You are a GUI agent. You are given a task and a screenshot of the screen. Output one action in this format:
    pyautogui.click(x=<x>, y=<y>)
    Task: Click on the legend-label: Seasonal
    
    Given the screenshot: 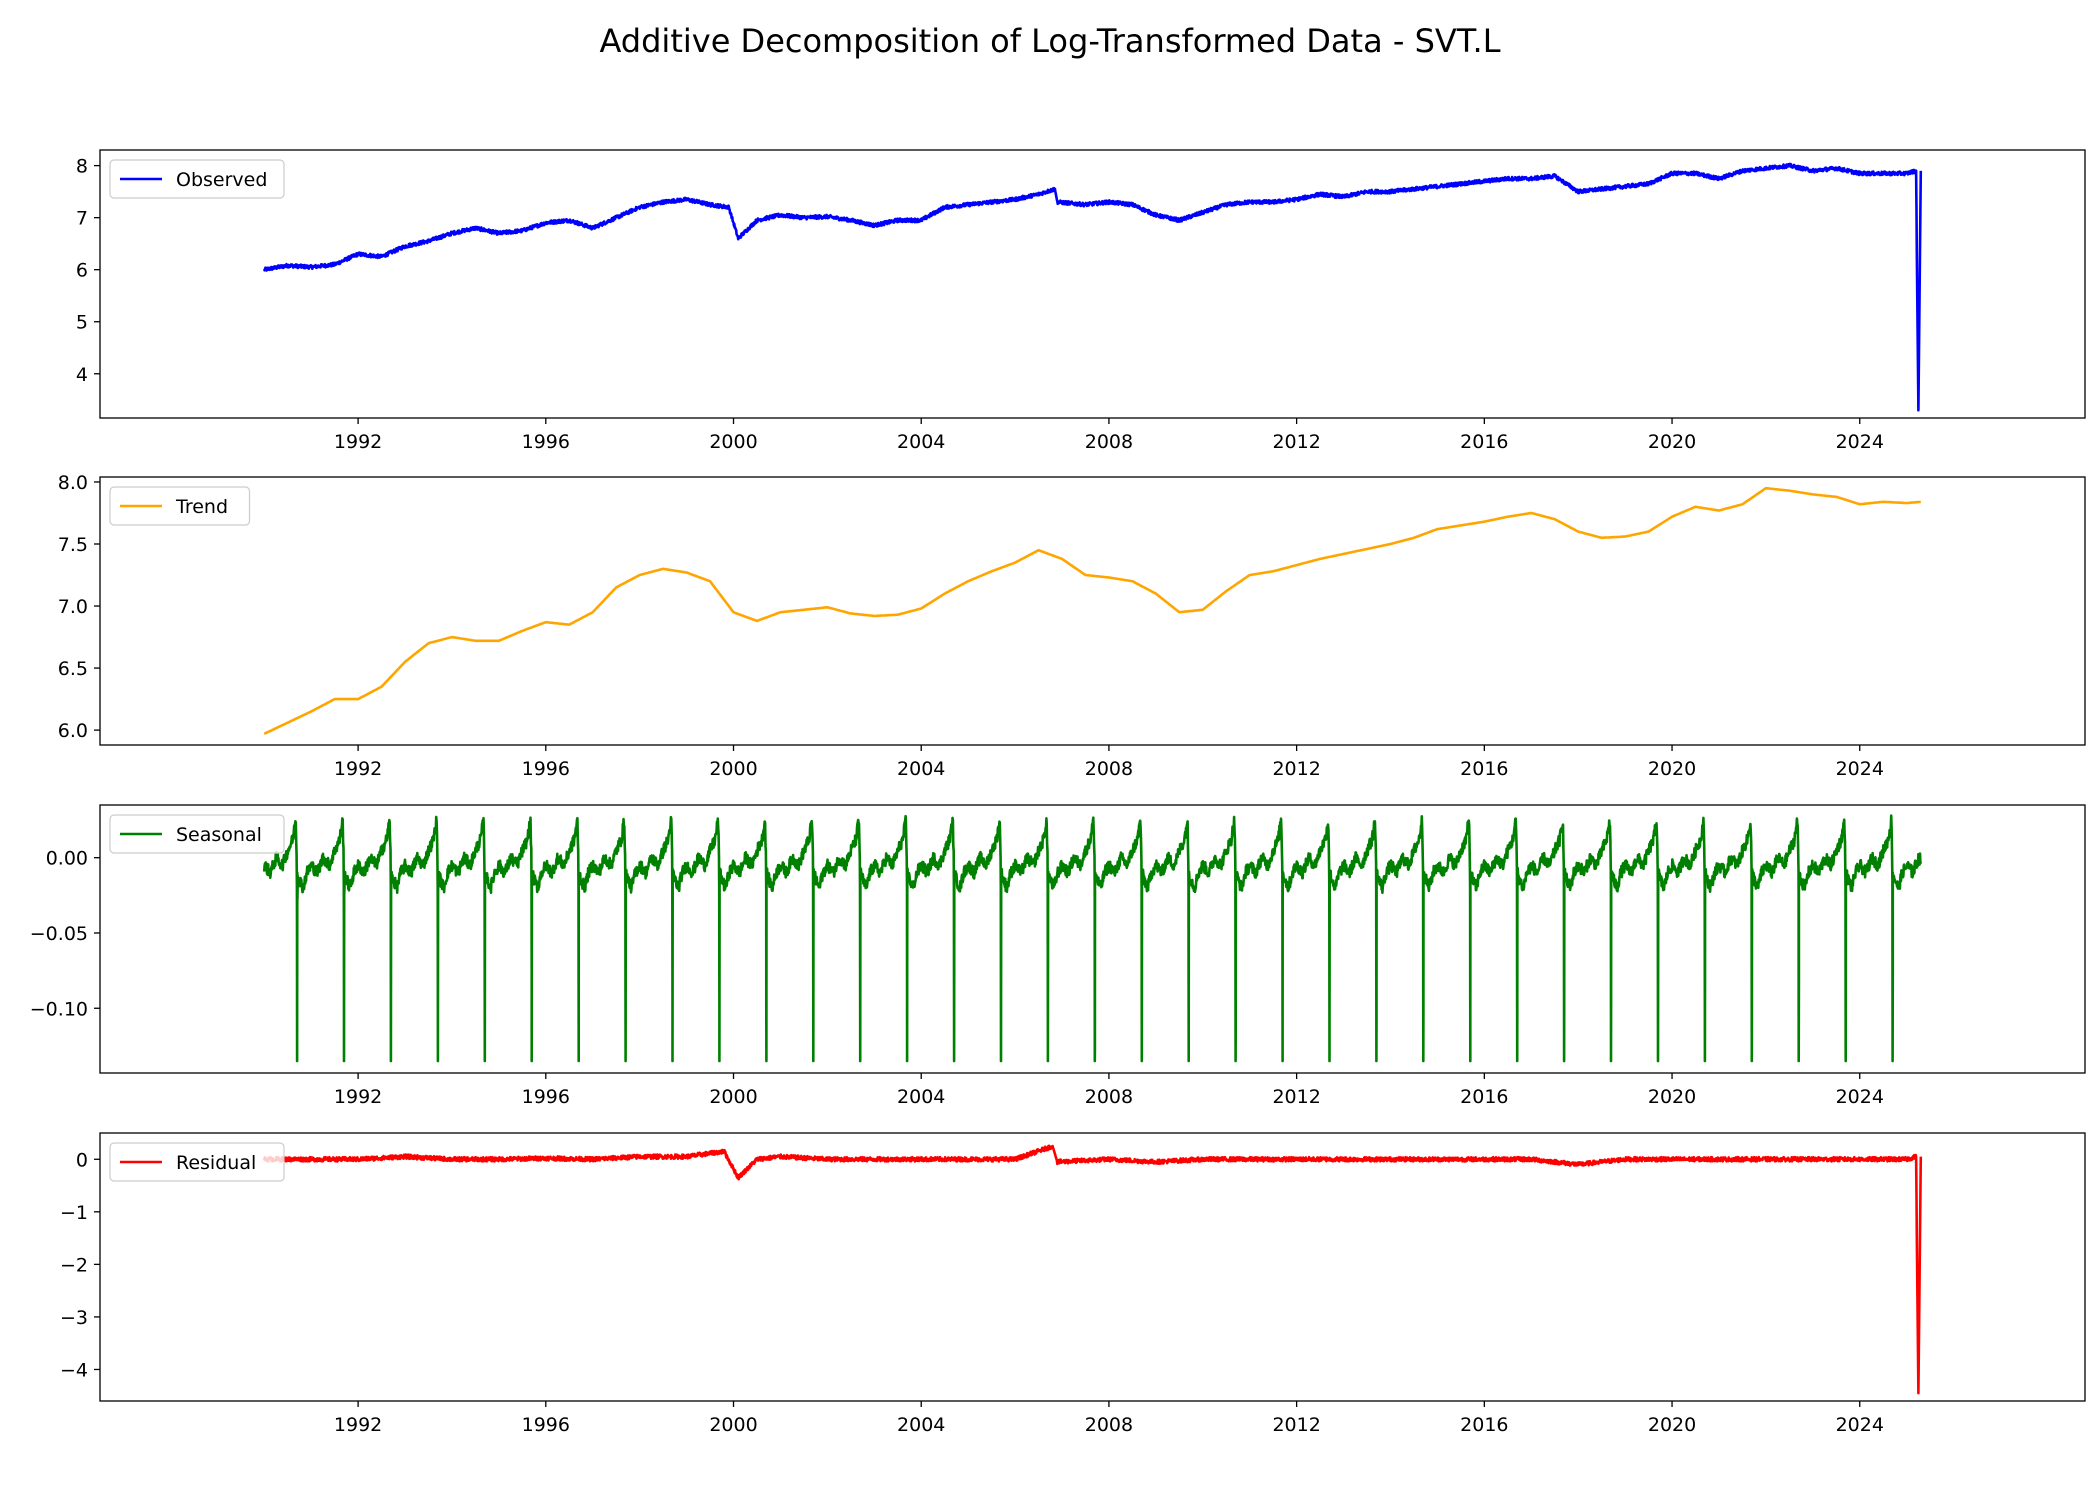 What is the action you would take?
    pyautogui.click(x=219, y=835)
    